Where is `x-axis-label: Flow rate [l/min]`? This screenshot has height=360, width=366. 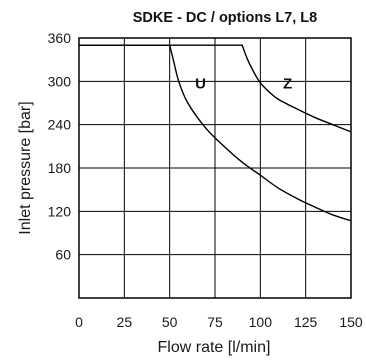 x-axis-label: Flow rate [l/min] is located at coordinates (214, 347).